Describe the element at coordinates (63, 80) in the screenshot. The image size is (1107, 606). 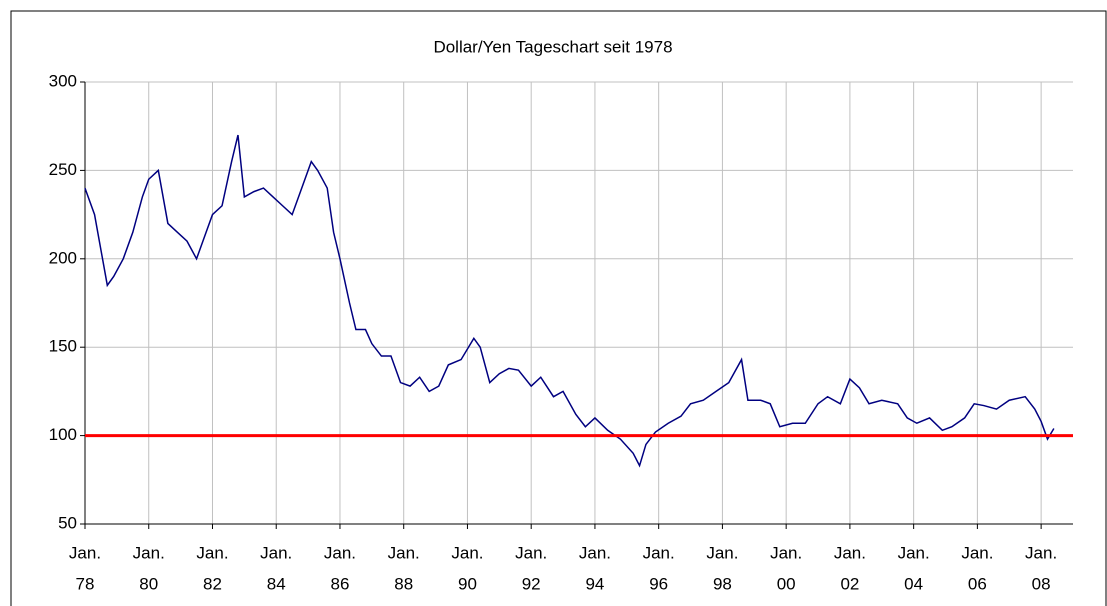
I see `y-tick-label: 300` at that location.